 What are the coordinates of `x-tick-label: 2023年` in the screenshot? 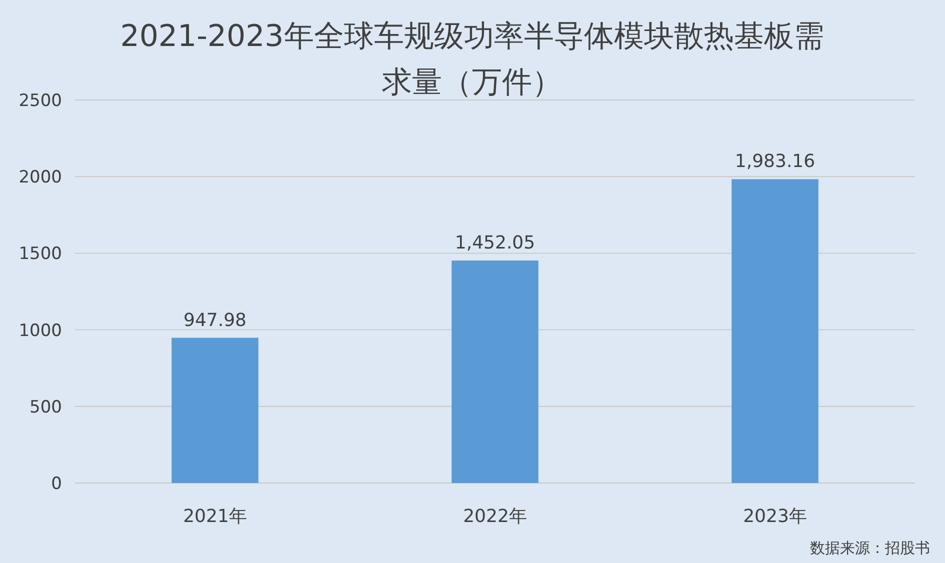 It's located at (775, 516).